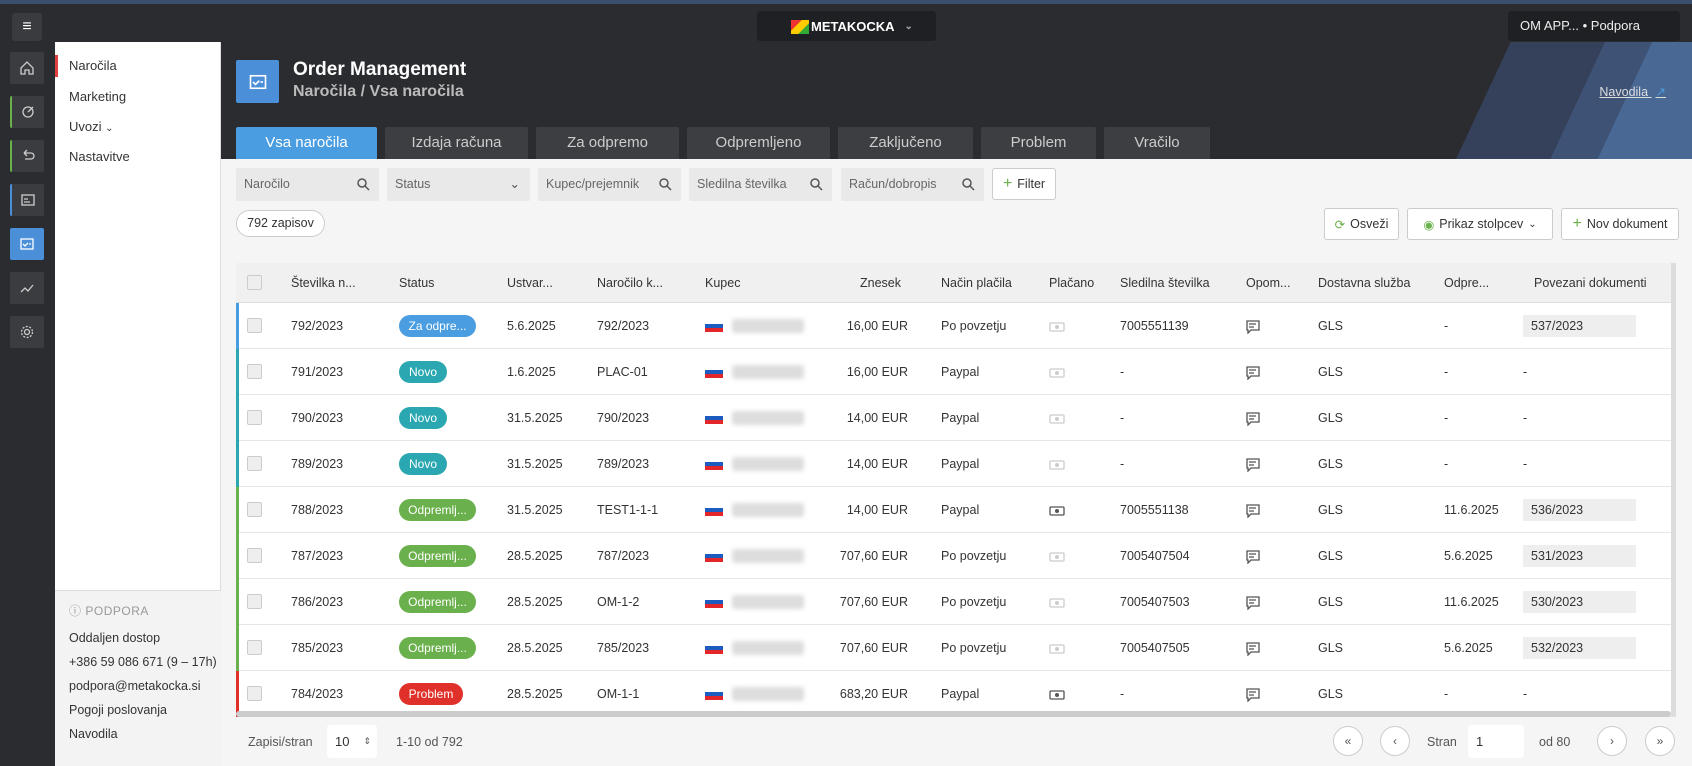  I want to click on tab-odpremljeno: Odpremljeno, so click(758, 143).